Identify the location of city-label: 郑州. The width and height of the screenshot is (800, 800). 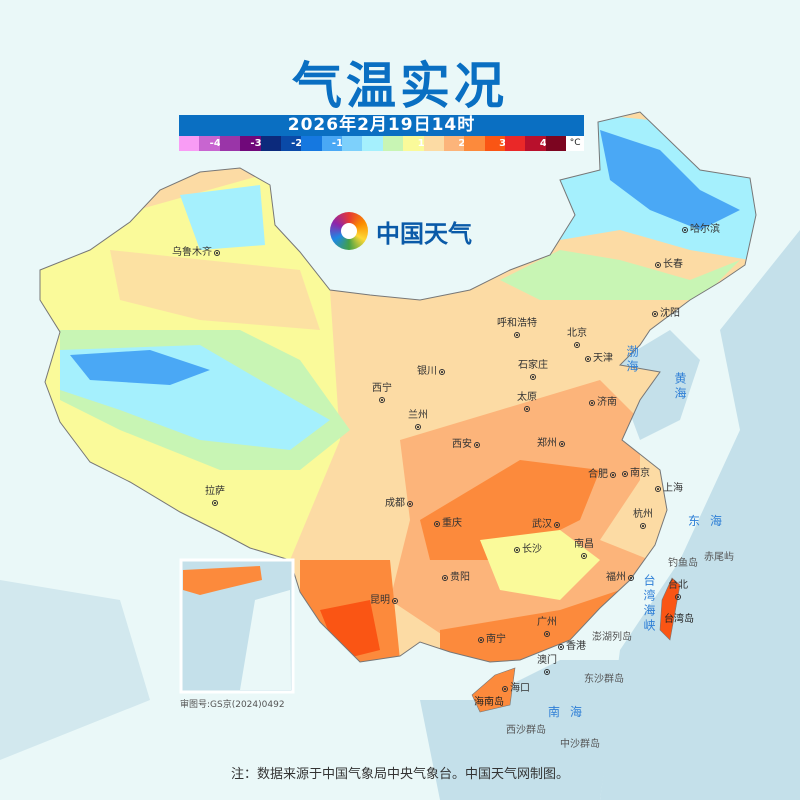
(551, 444).